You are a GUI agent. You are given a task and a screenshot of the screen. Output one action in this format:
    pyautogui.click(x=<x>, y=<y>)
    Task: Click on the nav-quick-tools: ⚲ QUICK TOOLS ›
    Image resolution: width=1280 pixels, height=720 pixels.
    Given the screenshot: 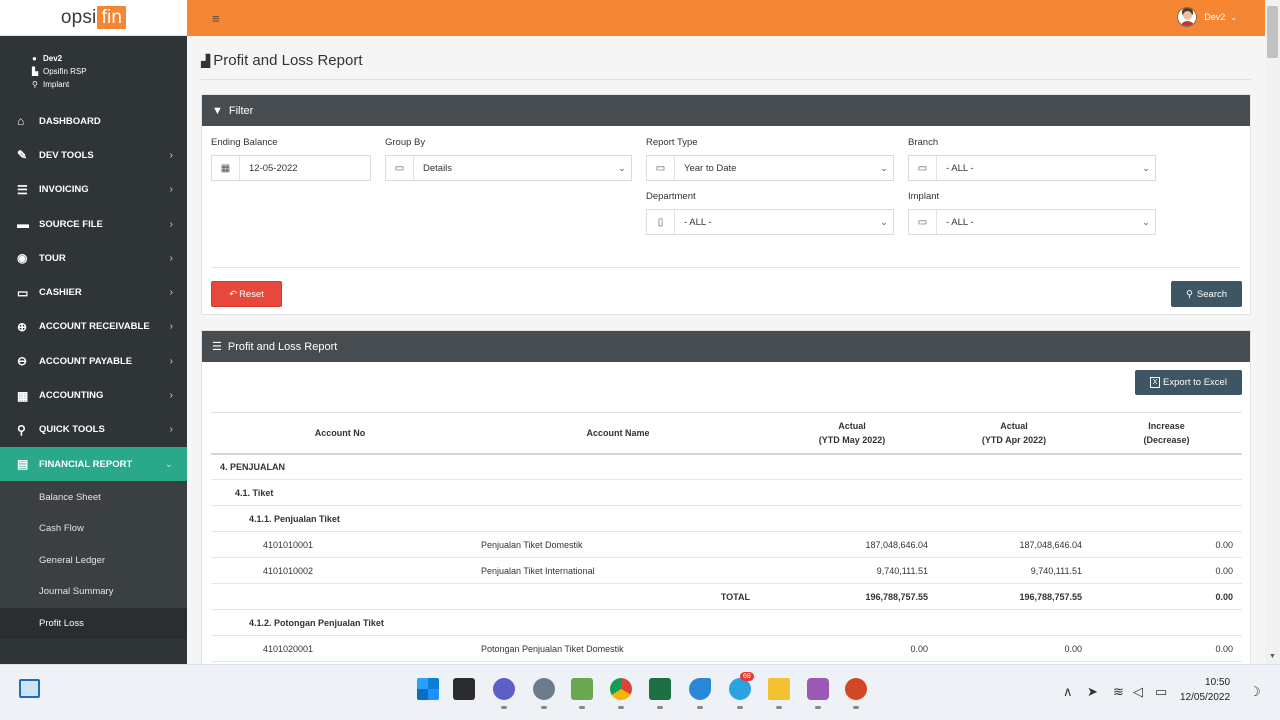 What is the action you would take?
    pyautogui.click(x=93, y=430)
    